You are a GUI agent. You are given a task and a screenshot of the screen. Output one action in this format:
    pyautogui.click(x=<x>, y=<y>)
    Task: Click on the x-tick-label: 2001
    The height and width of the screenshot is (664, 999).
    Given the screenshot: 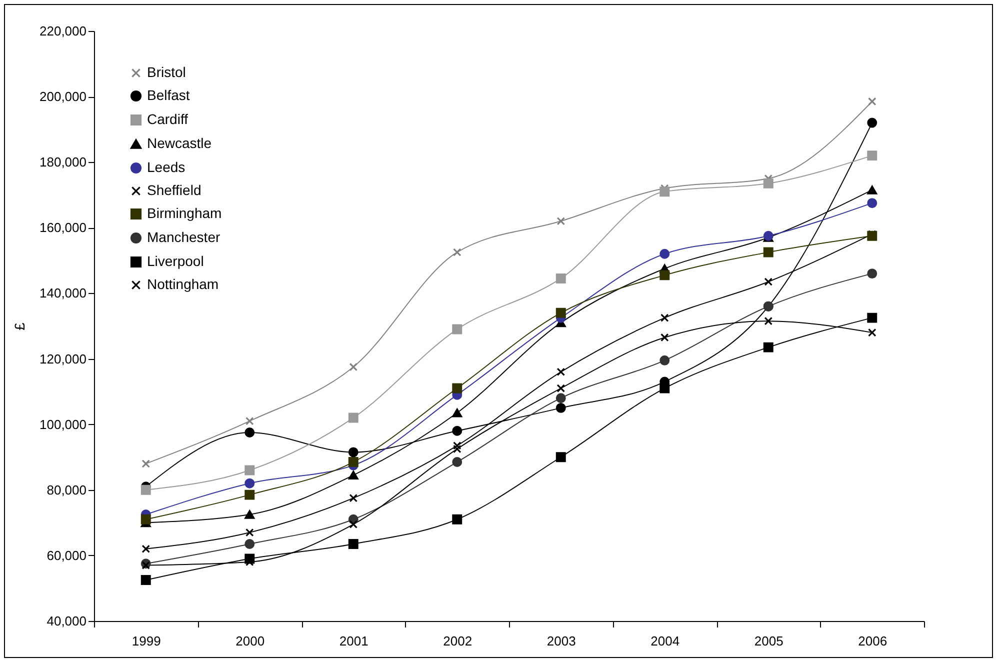 What is the action you would take?
    pyautogui.click(x=353, y=641)
    